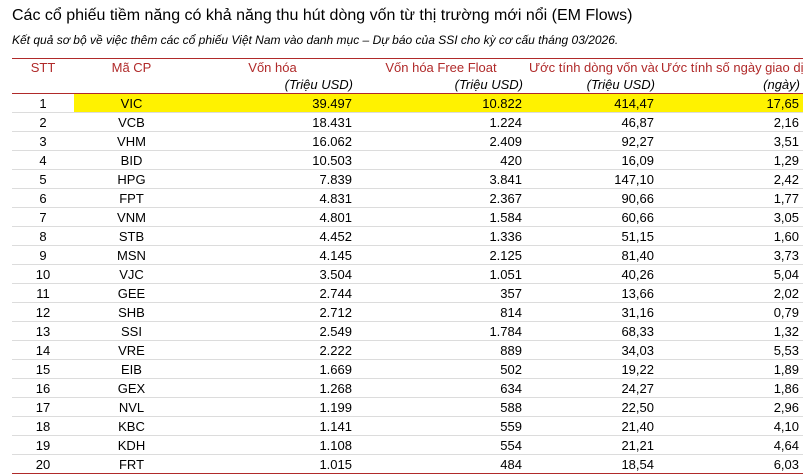 This screenshot has width=812, height=474. I want to click on cell-von-hoa-free-float: 484, so click(441, 464).